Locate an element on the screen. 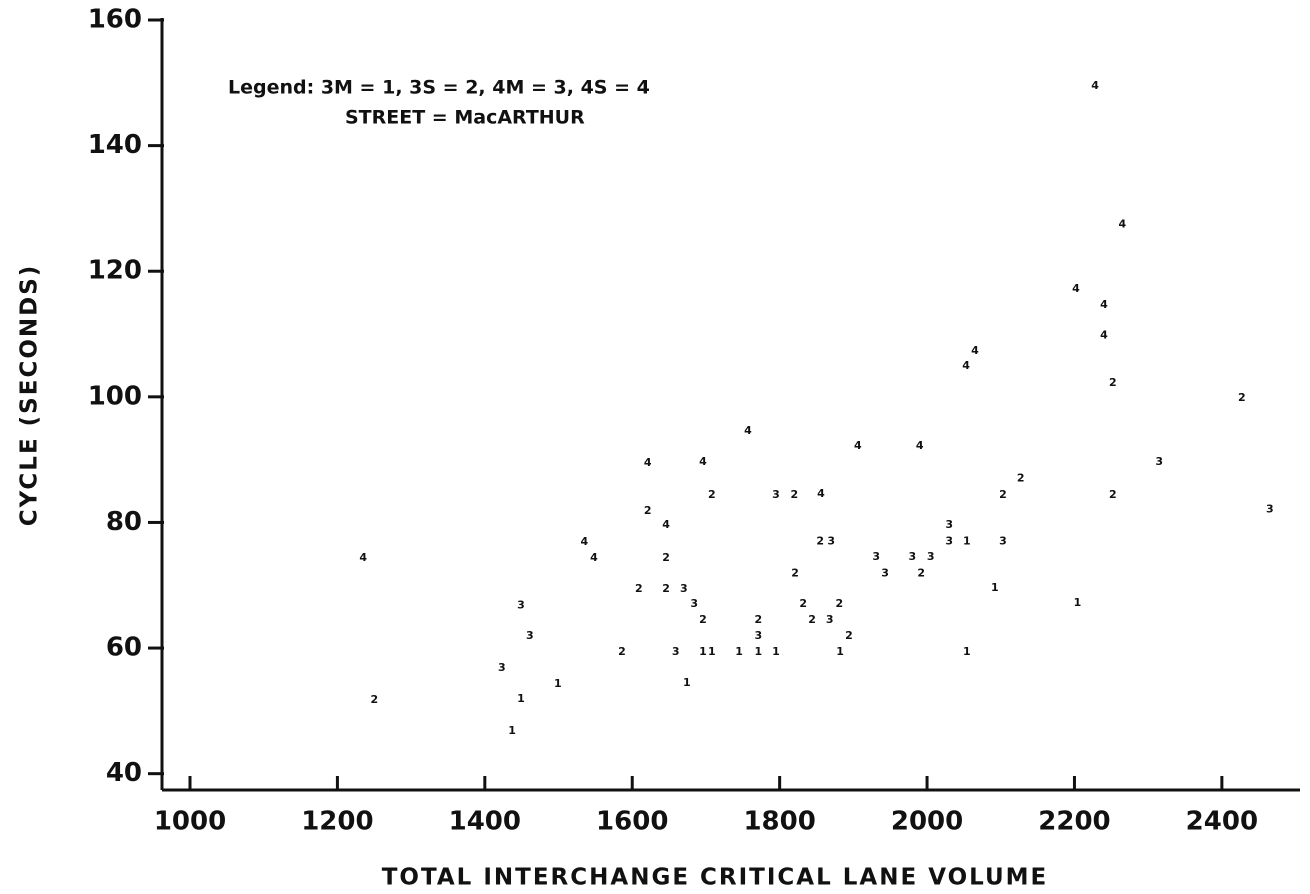  y-tick-label: 60 is located at coordinates (124, 648).